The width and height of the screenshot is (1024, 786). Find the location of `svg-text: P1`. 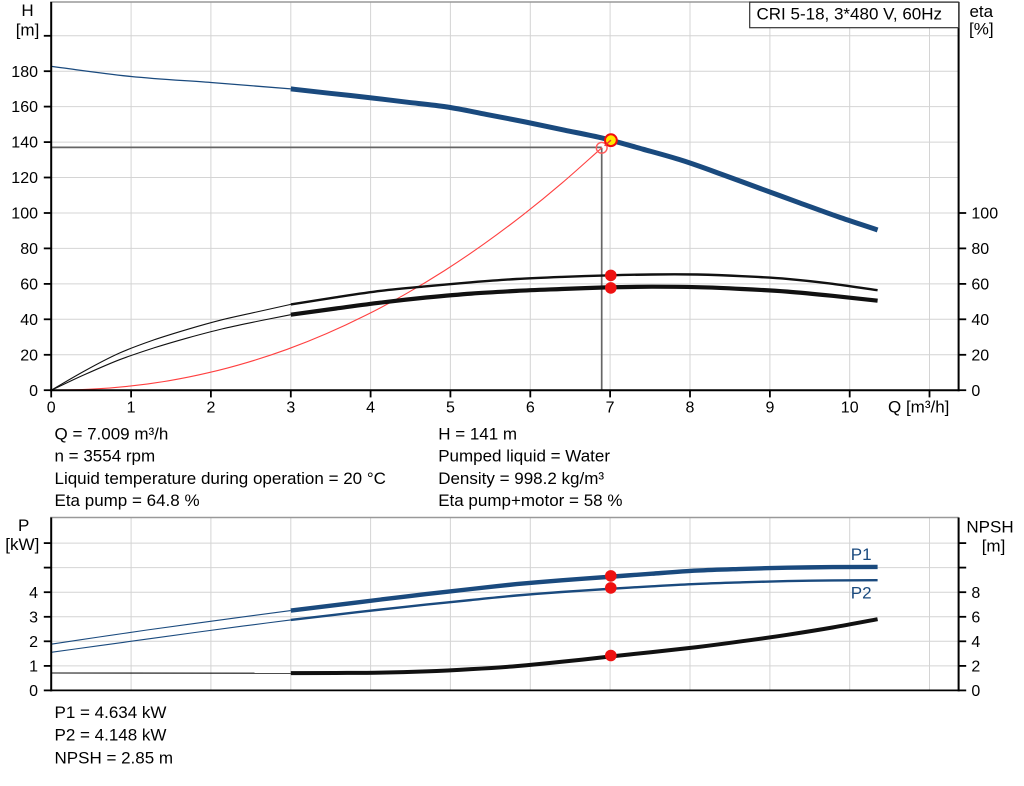

svg-text: P1 is located at coordinates (861, 554).